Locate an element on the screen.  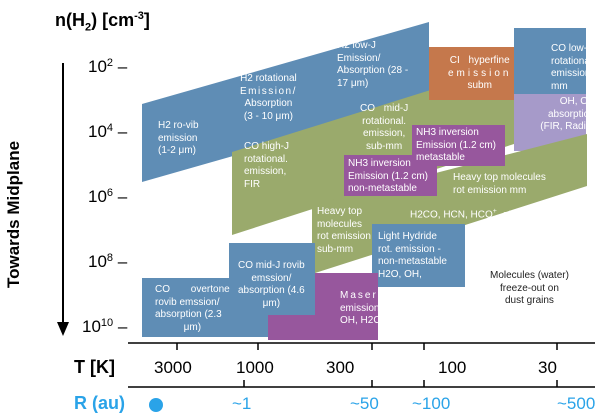
y-tick-label: 102 – is located at coordinates (108, 66).